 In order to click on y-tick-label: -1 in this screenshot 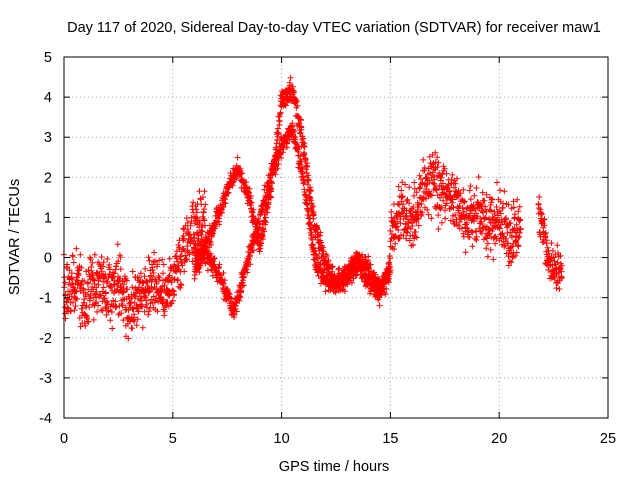, I will do `click(45, 299)`.